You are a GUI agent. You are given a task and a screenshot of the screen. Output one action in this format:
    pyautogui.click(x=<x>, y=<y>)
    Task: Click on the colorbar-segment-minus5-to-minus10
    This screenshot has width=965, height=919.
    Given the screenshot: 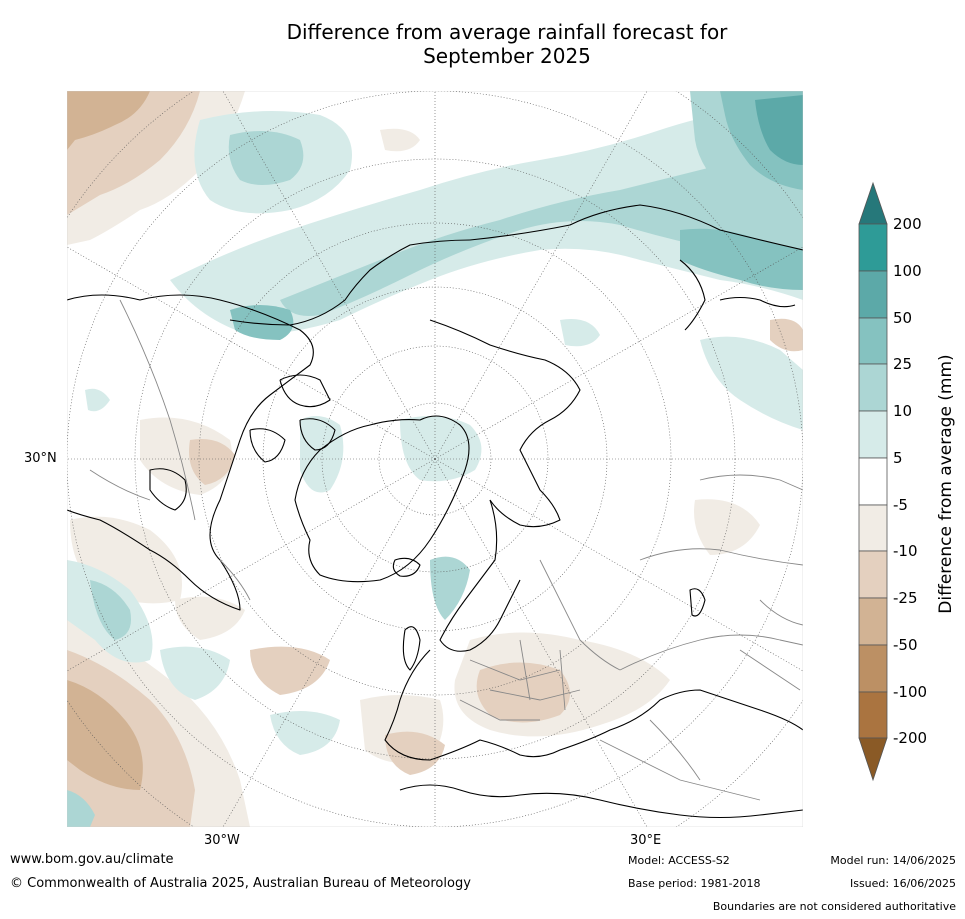 What is the action you would take?
    pyautogui.click(x=873, y=528)
    